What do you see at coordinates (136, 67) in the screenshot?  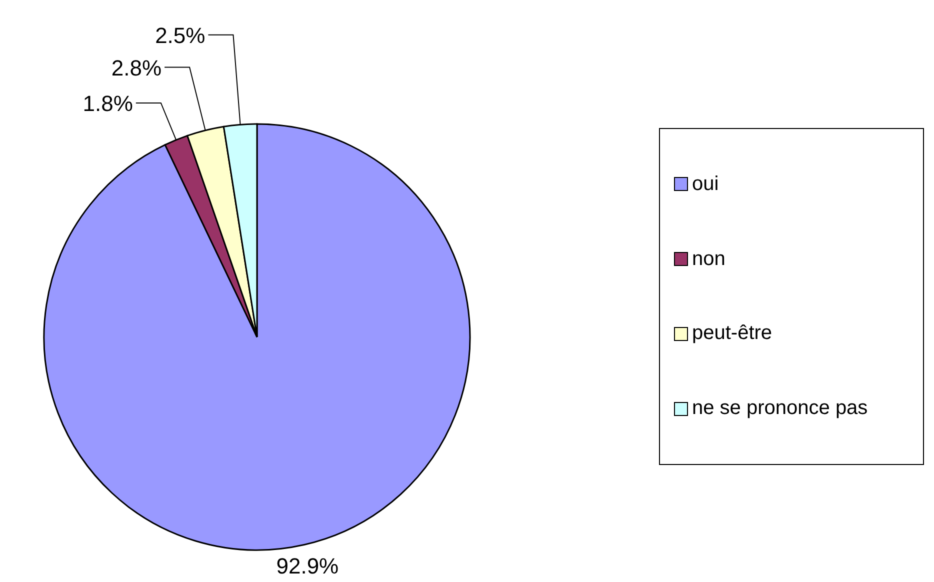 I see `data-label: 2.8%` at bounding box center [136, 67].